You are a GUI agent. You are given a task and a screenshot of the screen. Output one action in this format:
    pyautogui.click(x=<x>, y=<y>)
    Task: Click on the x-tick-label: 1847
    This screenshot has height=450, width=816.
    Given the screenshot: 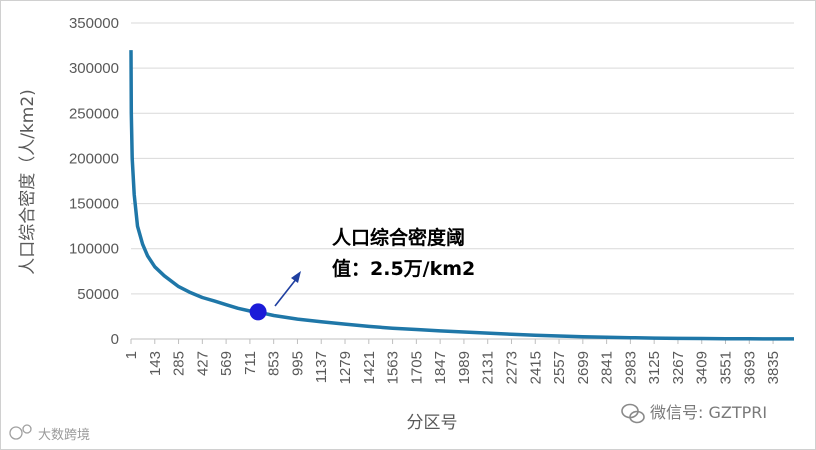 What is the action you would take?
    pyautogui.click(x=440, y=367)
    